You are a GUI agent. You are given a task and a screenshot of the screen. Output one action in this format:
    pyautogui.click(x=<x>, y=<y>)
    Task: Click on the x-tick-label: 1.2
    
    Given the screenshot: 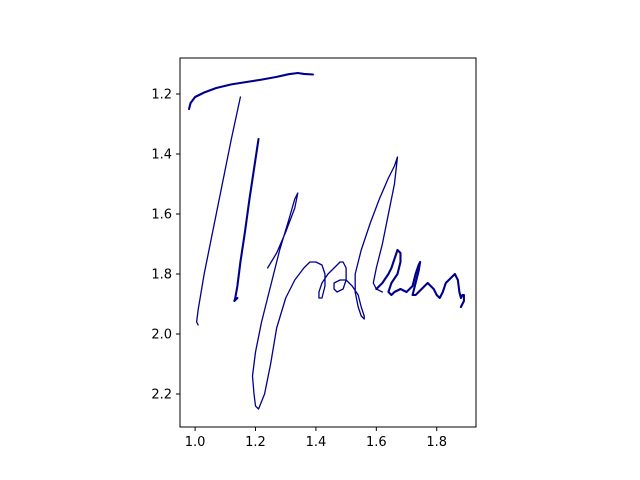 What is the action you would take?
    pyautogui.click(x=255, y=442)
    